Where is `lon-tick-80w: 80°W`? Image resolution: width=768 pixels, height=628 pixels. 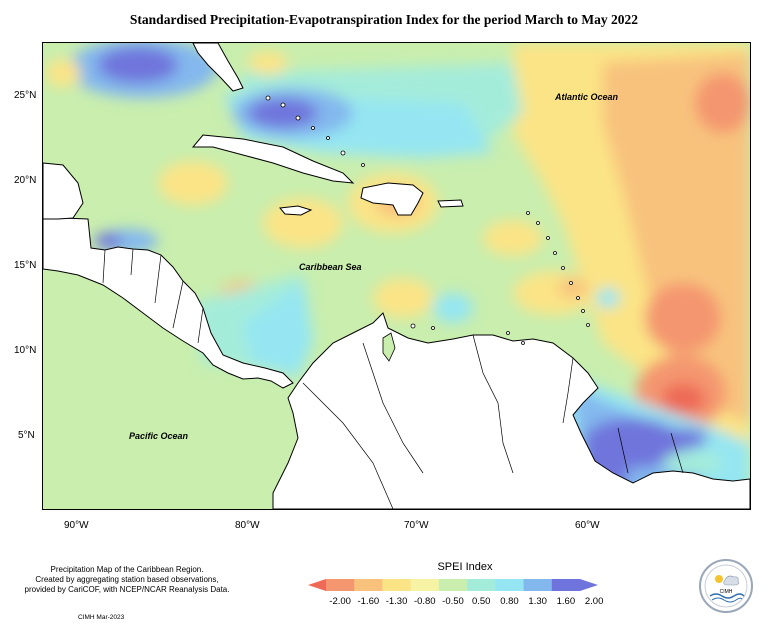 lon-tick-80w: 80°W is located at coordinates (247, 525).